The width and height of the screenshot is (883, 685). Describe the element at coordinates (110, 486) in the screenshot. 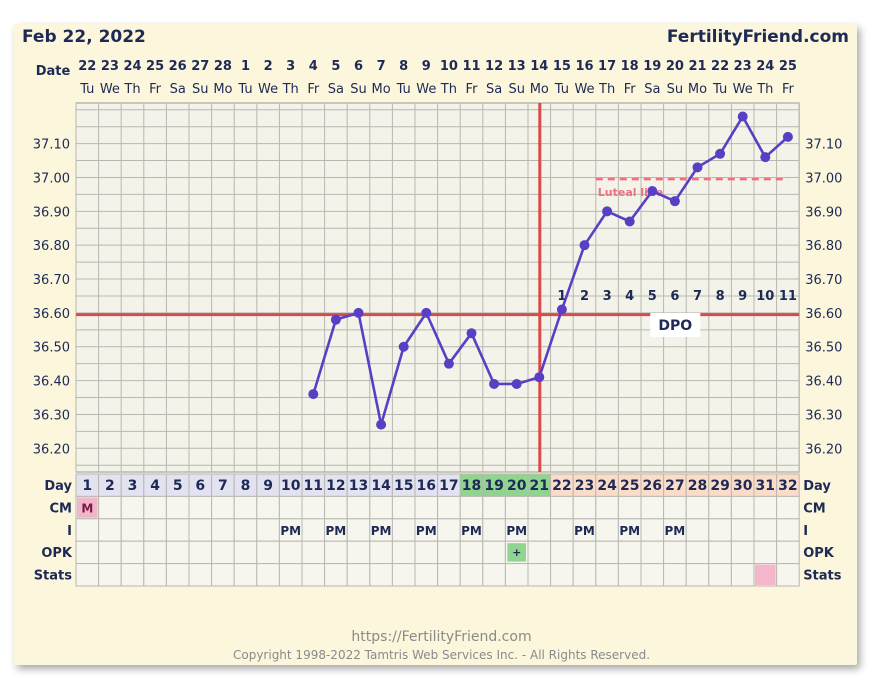

I see `cycle-day-number: 2` at that location.